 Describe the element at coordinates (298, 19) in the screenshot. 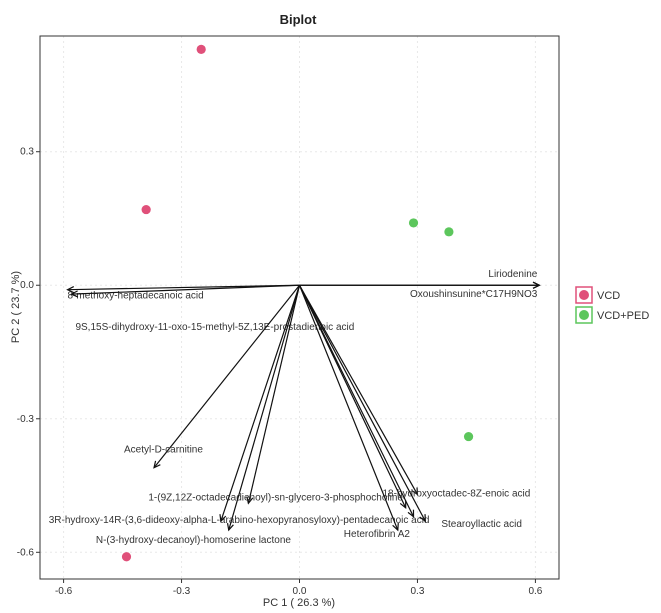

I see `chart-title: Biplot` at that location.